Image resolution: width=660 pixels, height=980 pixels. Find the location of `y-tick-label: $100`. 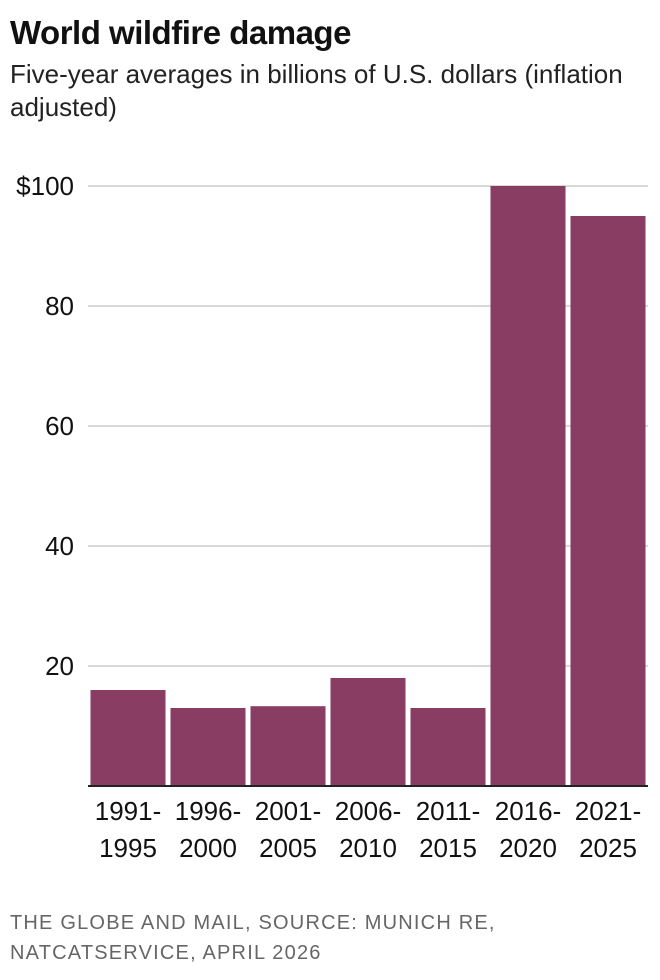

y-tick-label: $100 is located at coordinates (45, 186).